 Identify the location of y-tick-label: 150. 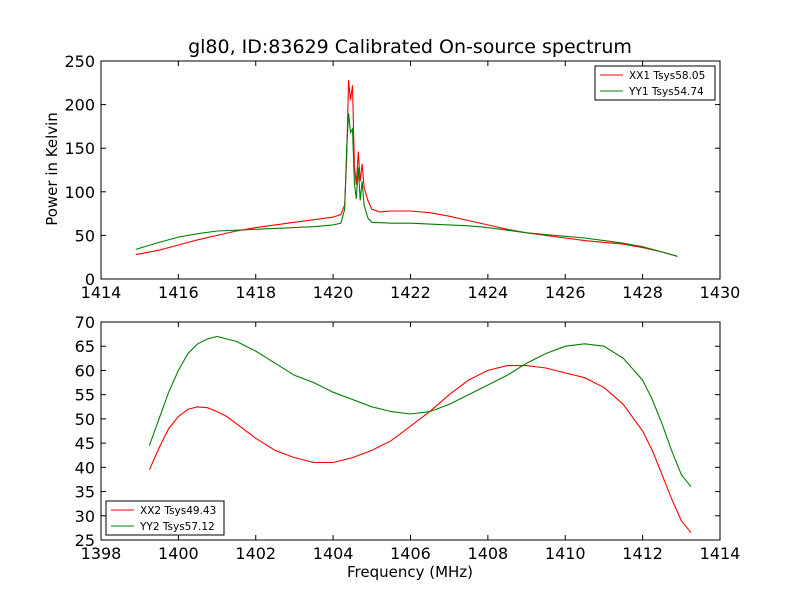
(79, 148).